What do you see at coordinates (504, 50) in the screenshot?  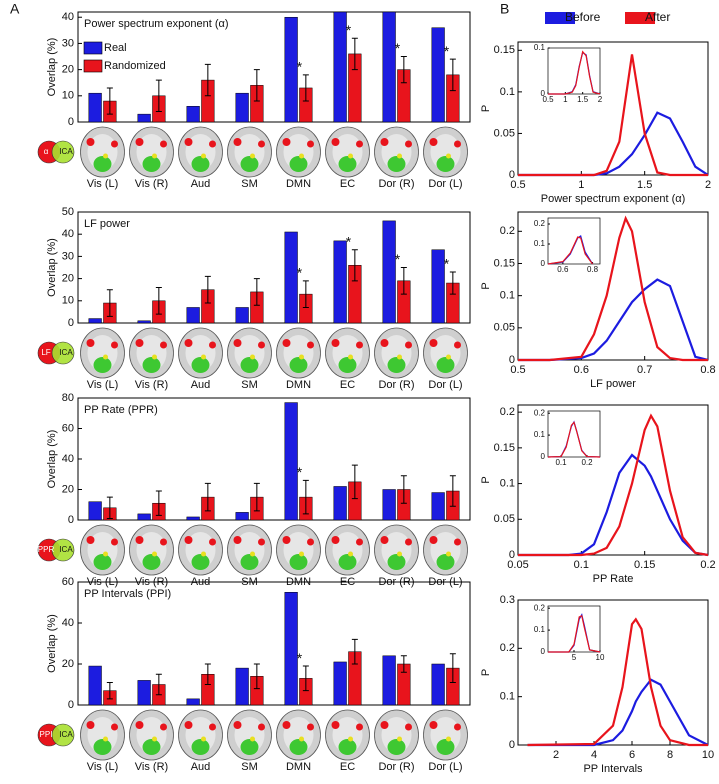 I see `y-tick-label: 0.15` at bounding box center [504, 50].